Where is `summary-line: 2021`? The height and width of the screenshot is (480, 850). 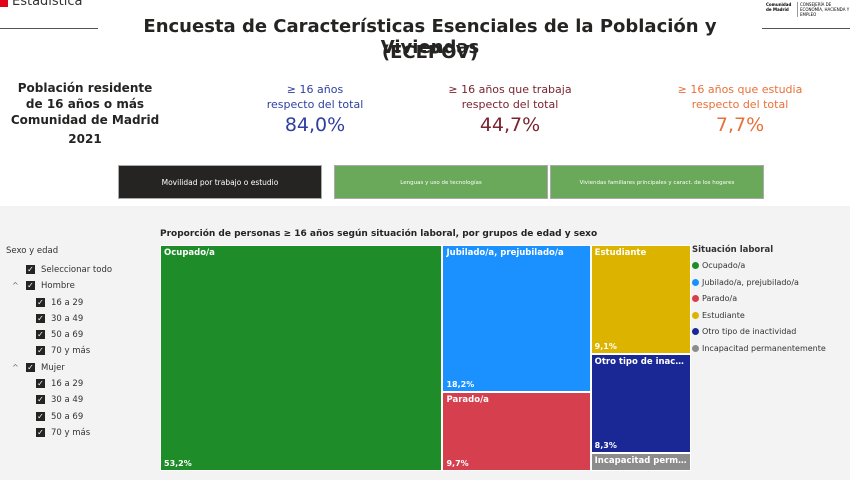
summary-line: 2021 is located at coordinates (85, 139).